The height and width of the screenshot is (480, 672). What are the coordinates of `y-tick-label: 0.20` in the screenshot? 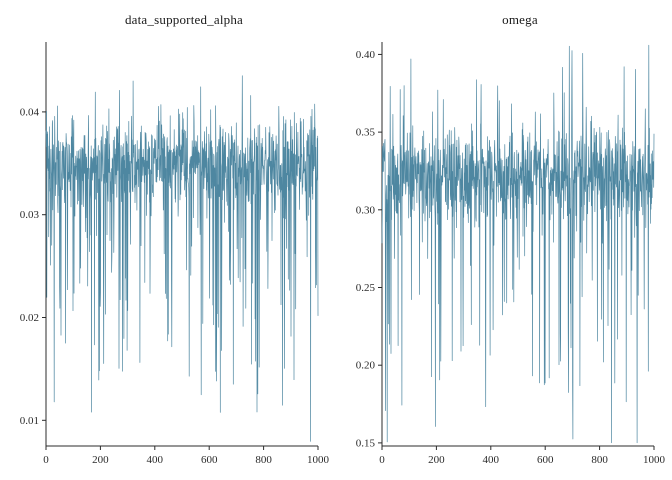 It's located at (366, 366).